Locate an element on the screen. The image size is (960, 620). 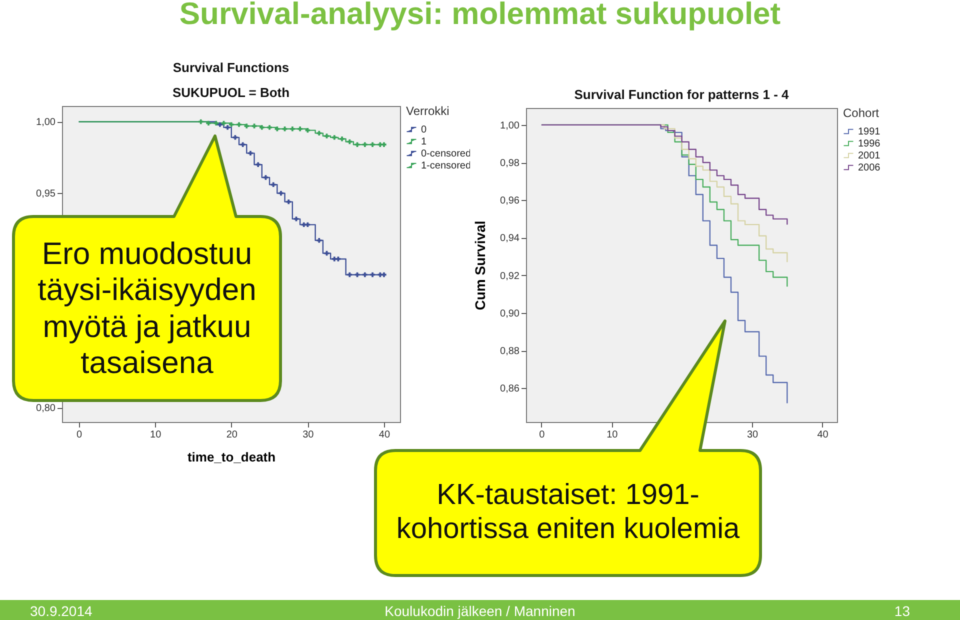
text: 30.9.2014 is located at coordinates (62, 611).